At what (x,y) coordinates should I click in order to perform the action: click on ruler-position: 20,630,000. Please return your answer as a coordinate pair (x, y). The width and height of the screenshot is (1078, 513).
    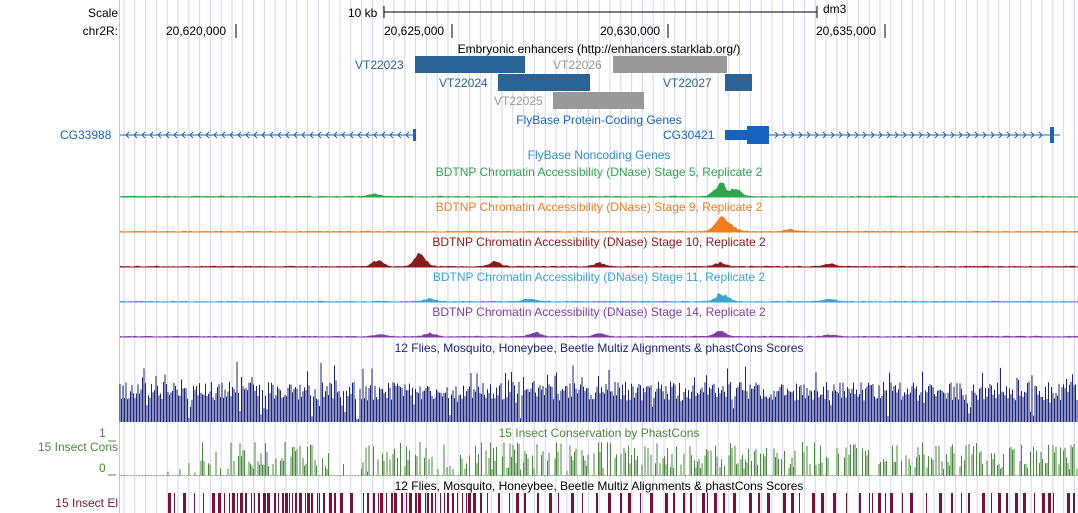
    Looking at the image, I should click on (630, 31).